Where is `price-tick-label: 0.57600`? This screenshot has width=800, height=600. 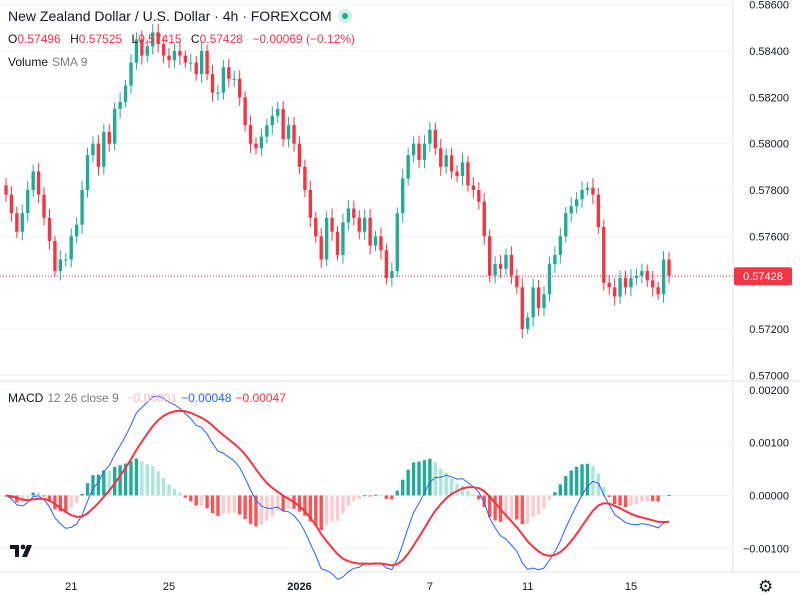 price-tick-label: 0.57600 is located at coordinates (769, 237).